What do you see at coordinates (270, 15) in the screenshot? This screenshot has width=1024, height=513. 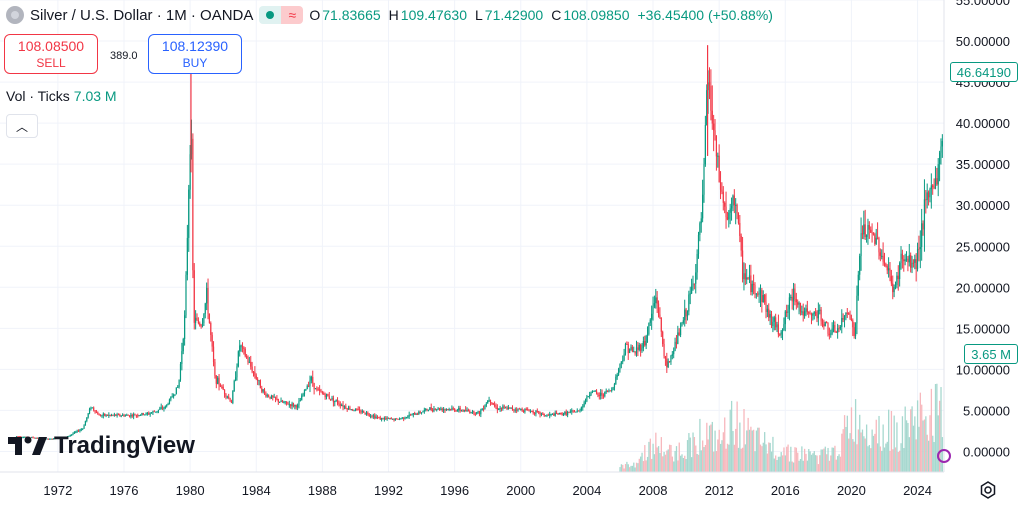 I see `market-open-icon` at bounding box center [270, 15].